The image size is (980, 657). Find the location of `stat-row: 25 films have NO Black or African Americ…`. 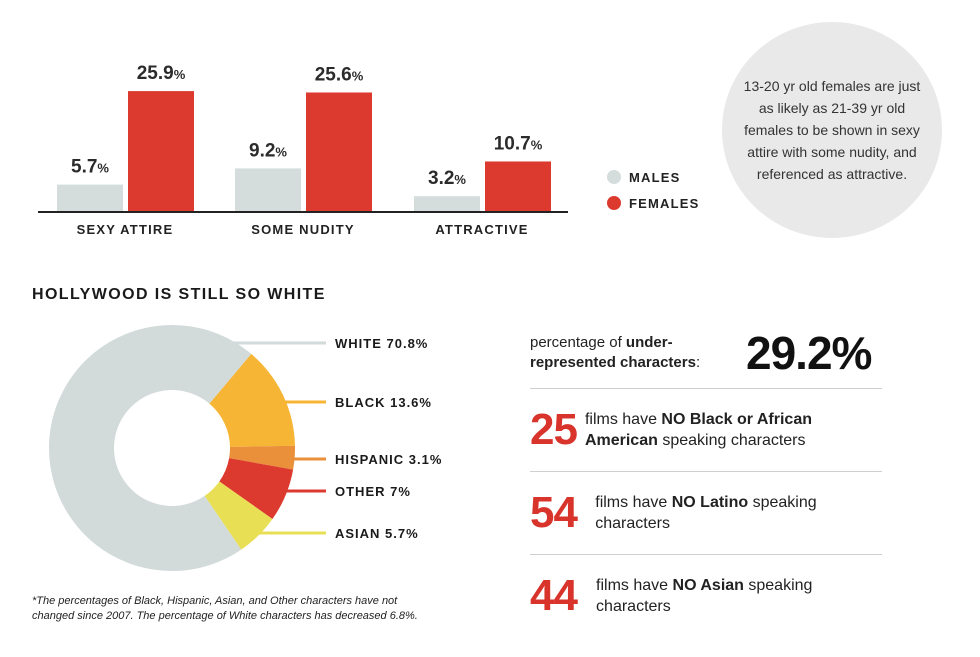

stat-row: 25 films have NO Black or African Americ… is located at coordinates (706, 430).